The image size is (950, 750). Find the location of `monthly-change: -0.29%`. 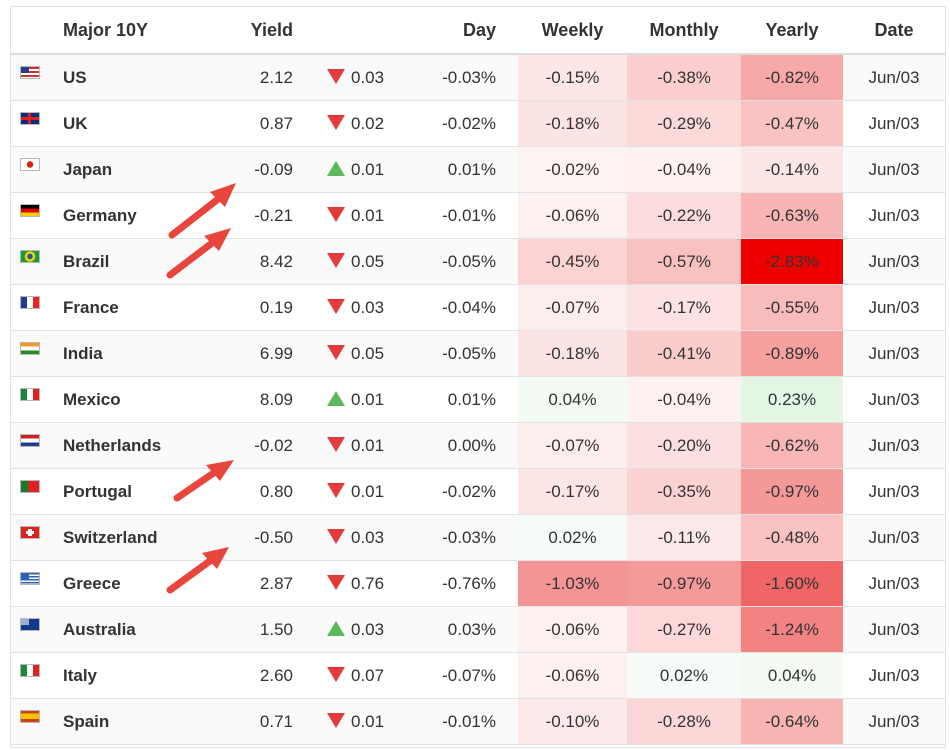

monthly-change: -0.29% is located at coordinates (684, 123).